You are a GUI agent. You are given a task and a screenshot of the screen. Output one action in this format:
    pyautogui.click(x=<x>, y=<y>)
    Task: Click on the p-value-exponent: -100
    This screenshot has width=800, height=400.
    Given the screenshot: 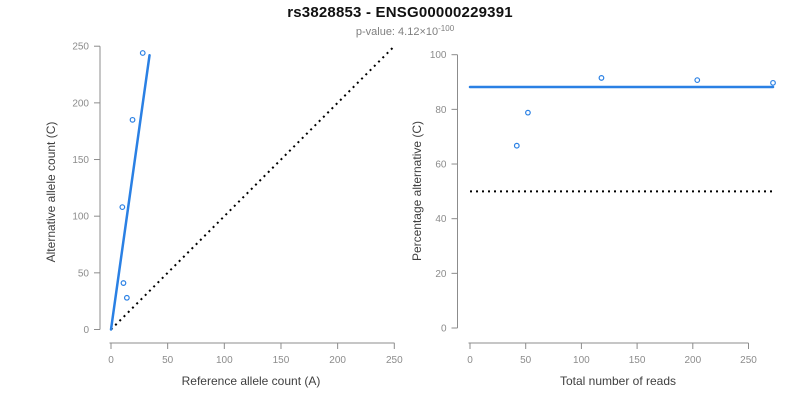 What is the action you would take?
    pyautogui.click(x=446, y=28)
    